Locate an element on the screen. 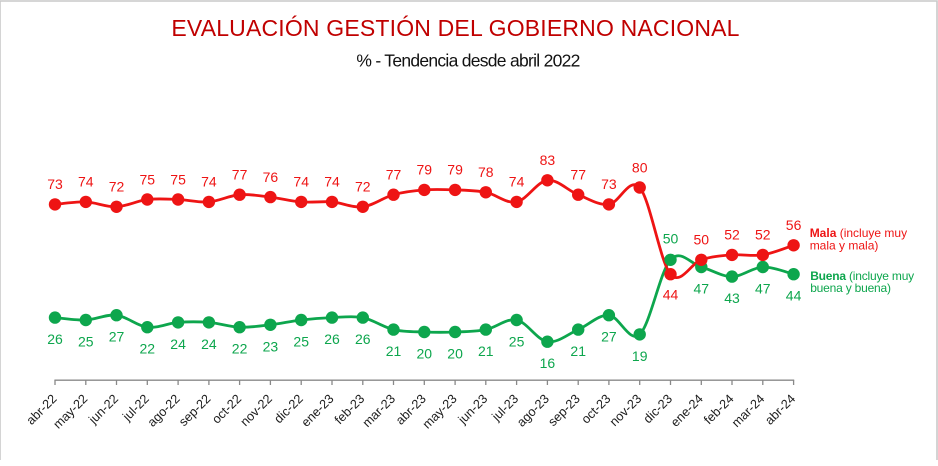 The height and width of the screenshot is (466, 938). svg-text: sep-22 is located at coordinates (194, 410).